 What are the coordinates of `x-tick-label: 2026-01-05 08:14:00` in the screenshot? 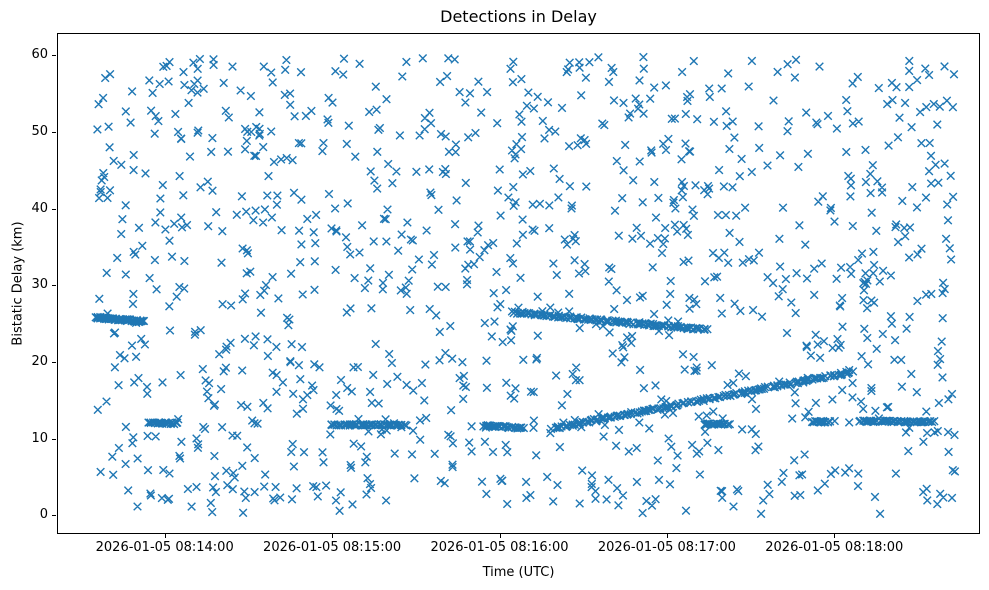 It's located at (164, 547).